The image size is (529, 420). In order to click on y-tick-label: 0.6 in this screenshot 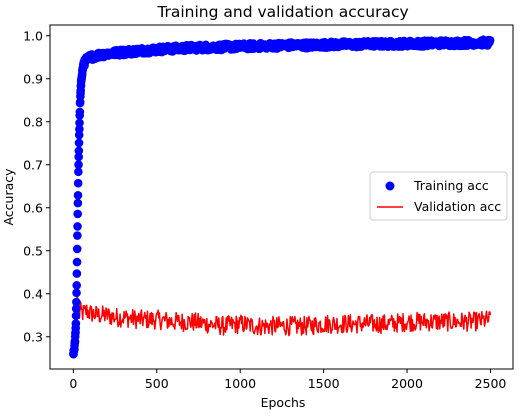, I will do `click(33, 207)`.